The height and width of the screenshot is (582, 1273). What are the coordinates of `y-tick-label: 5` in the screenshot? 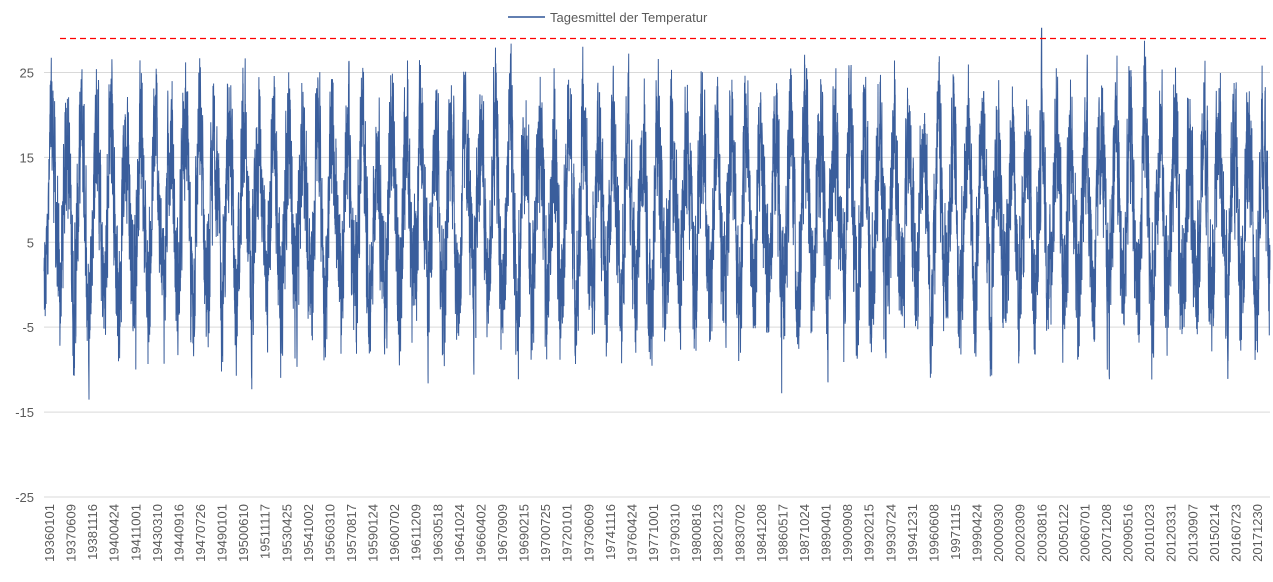 It's located at (30, 242).